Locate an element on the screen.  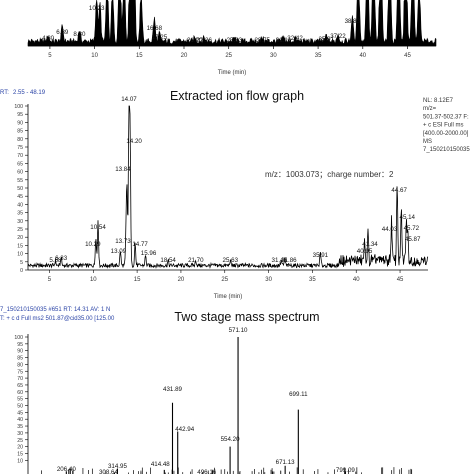
panel2-info-line: 501.37-502.37 F: is located at coordinates (446, 117).